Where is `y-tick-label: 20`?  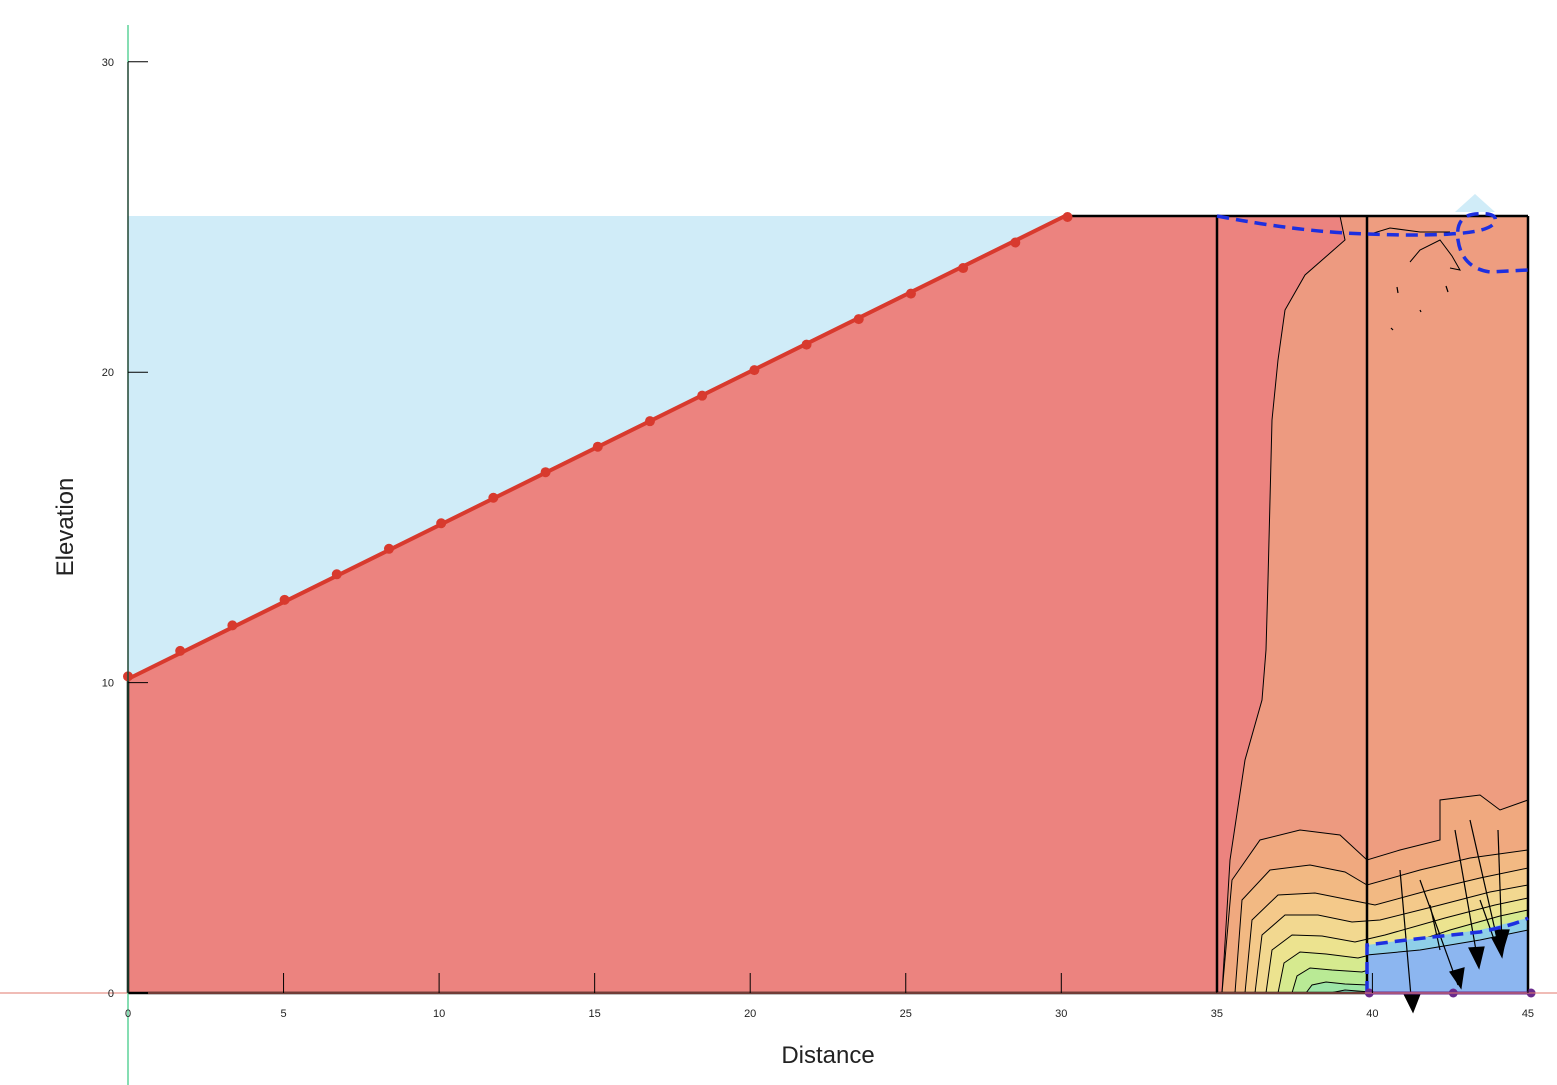 y-tick-label: 20 is located at coordinates (108, 373).